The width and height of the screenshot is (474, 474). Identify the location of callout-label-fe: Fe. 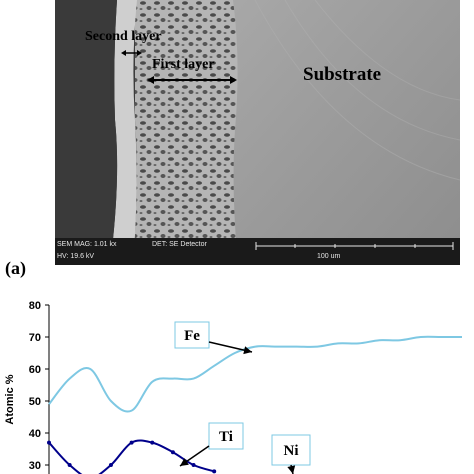
(192, 336).